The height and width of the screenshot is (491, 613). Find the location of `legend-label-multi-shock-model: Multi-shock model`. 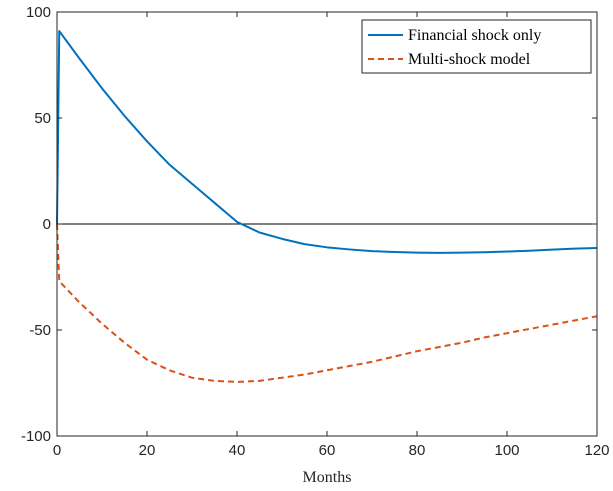

legend-label-multi-shock-model: Multi-shock model is located at coordinates (469, 59).